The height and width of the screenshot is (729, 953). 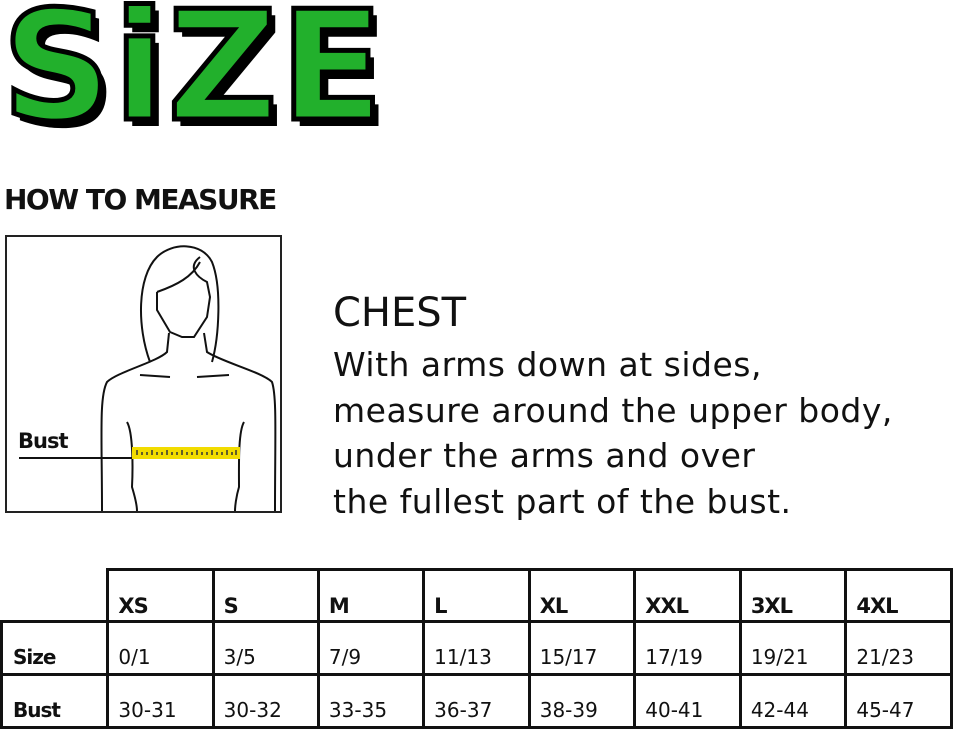 What do you see at coordinates (160, 701) in the screenshot?
I see `table-cell: 30-31` at bounding box center [160, 701].